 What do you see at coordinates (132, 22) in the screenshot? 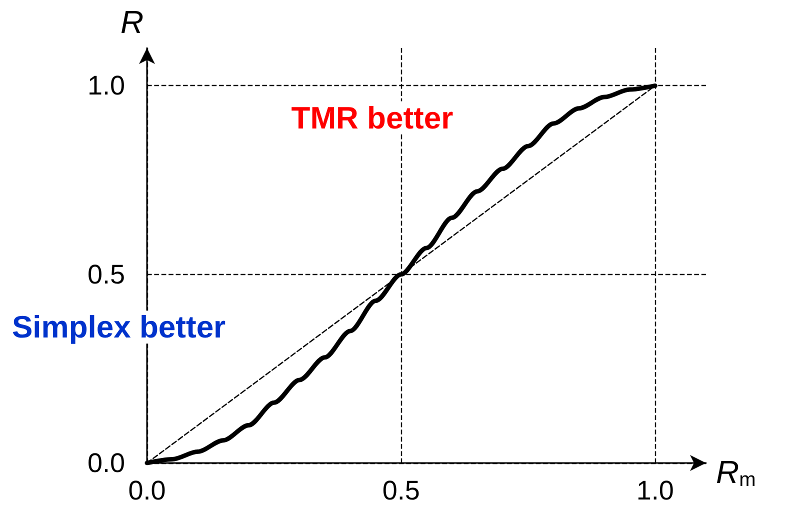
I see `y-axis-title: R` at bounding box center [132, 22].